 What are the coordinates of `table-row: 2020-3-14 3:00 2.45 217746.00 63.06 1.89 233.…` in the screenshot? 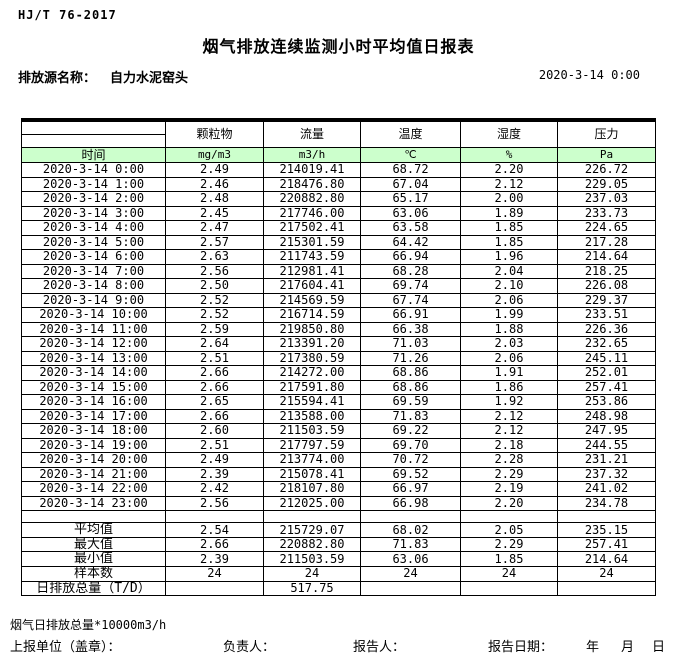 It's located at (338, 213).